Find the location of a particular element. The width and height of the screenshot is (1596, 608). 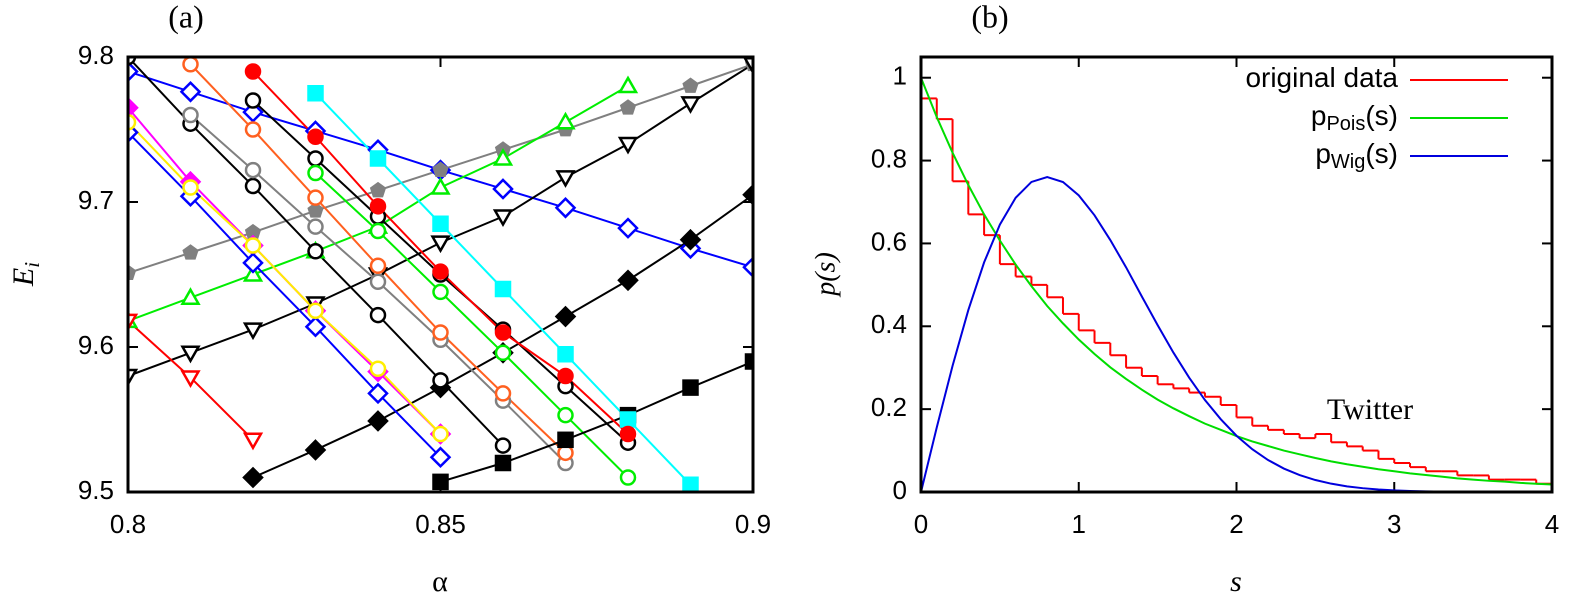

y-tick-label: 0.4 is located at coordinates (889, 324).